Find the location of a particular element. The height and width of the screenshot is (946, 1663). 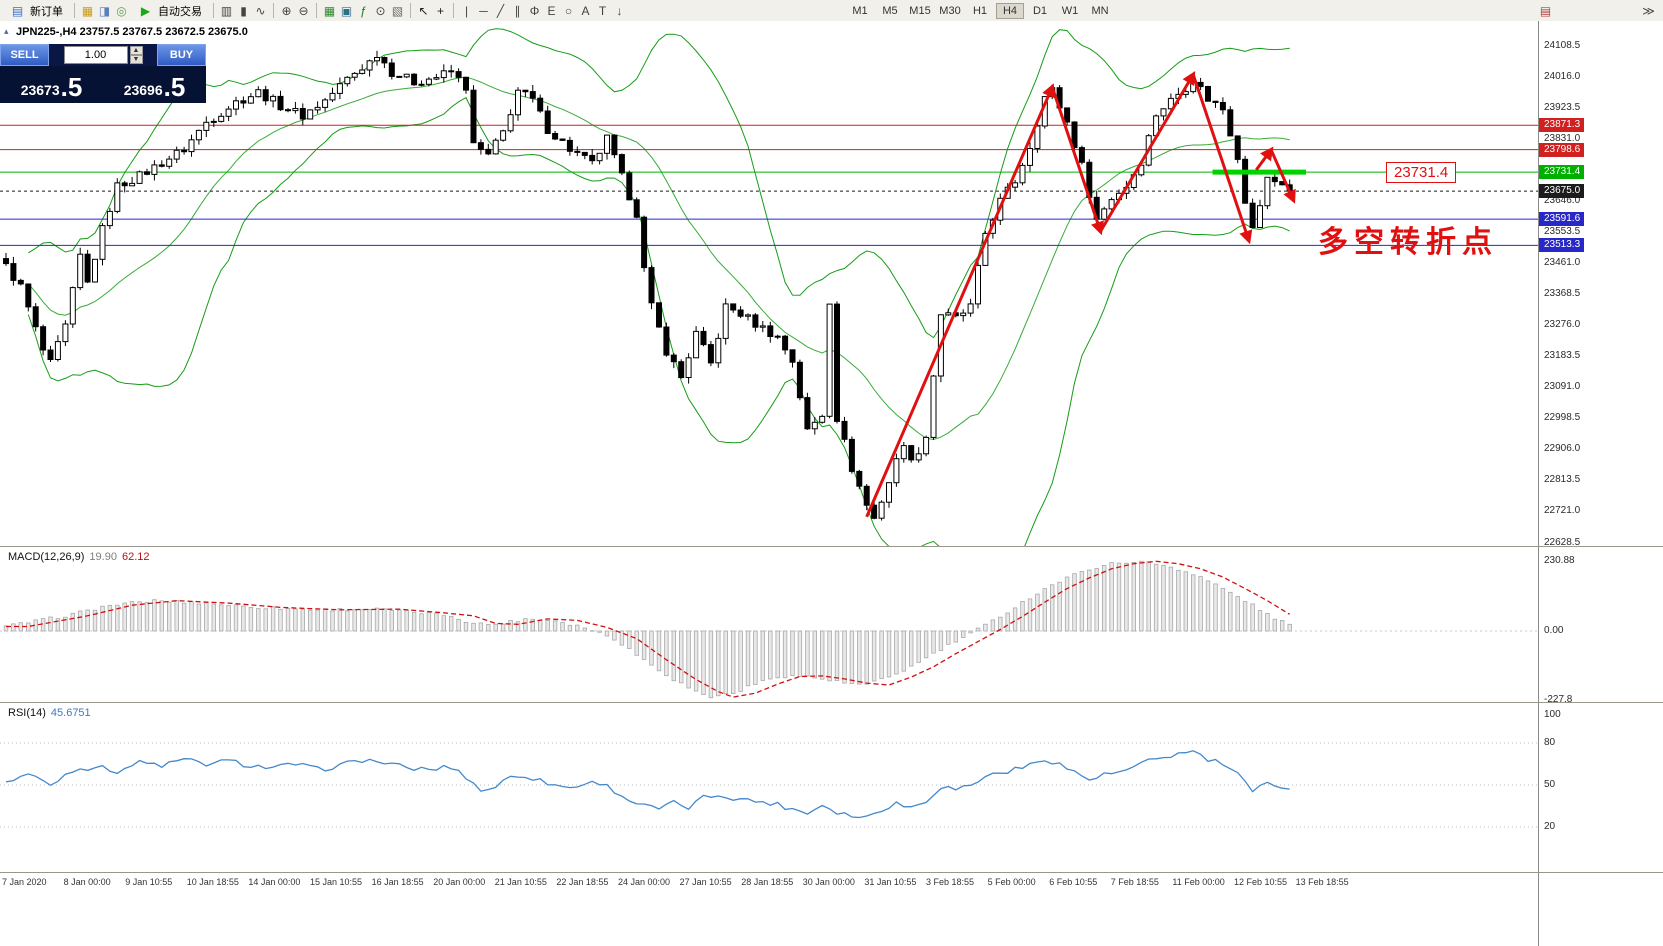

data-window-icon: ◨ is located at coordinates (104, 10).